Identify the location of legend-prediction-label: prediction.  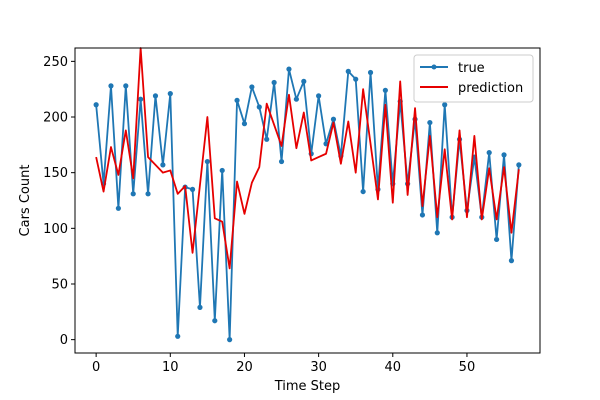
(490, 88).